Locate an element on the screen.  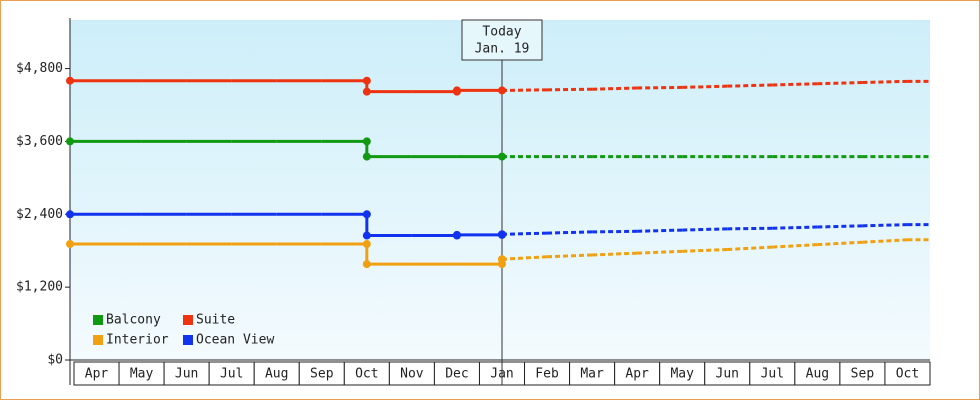
today-box is located at coordinates (502, 40).